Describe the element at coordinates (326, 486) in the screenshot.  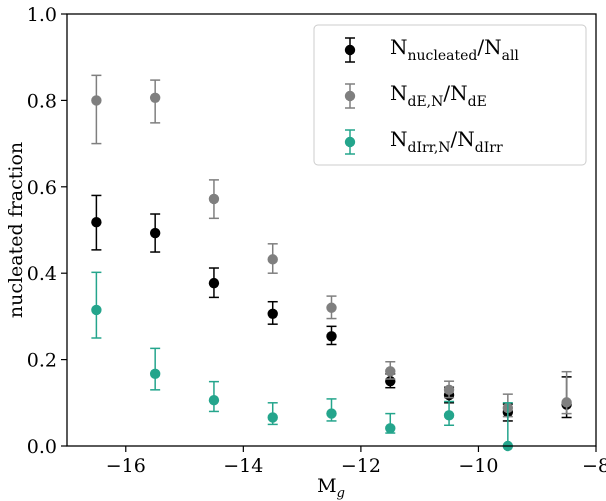
I see `x-axis-label-main: M` at that location.